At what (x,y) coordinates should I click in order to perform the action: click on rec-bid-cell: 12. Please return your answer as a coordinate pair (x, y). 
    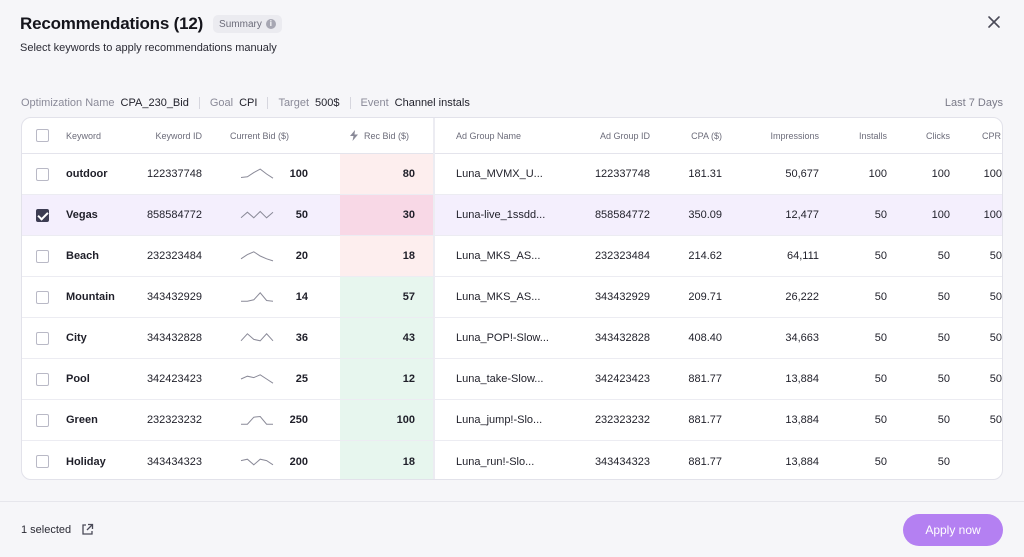
    Looking at the image, I should click on (408, 379).